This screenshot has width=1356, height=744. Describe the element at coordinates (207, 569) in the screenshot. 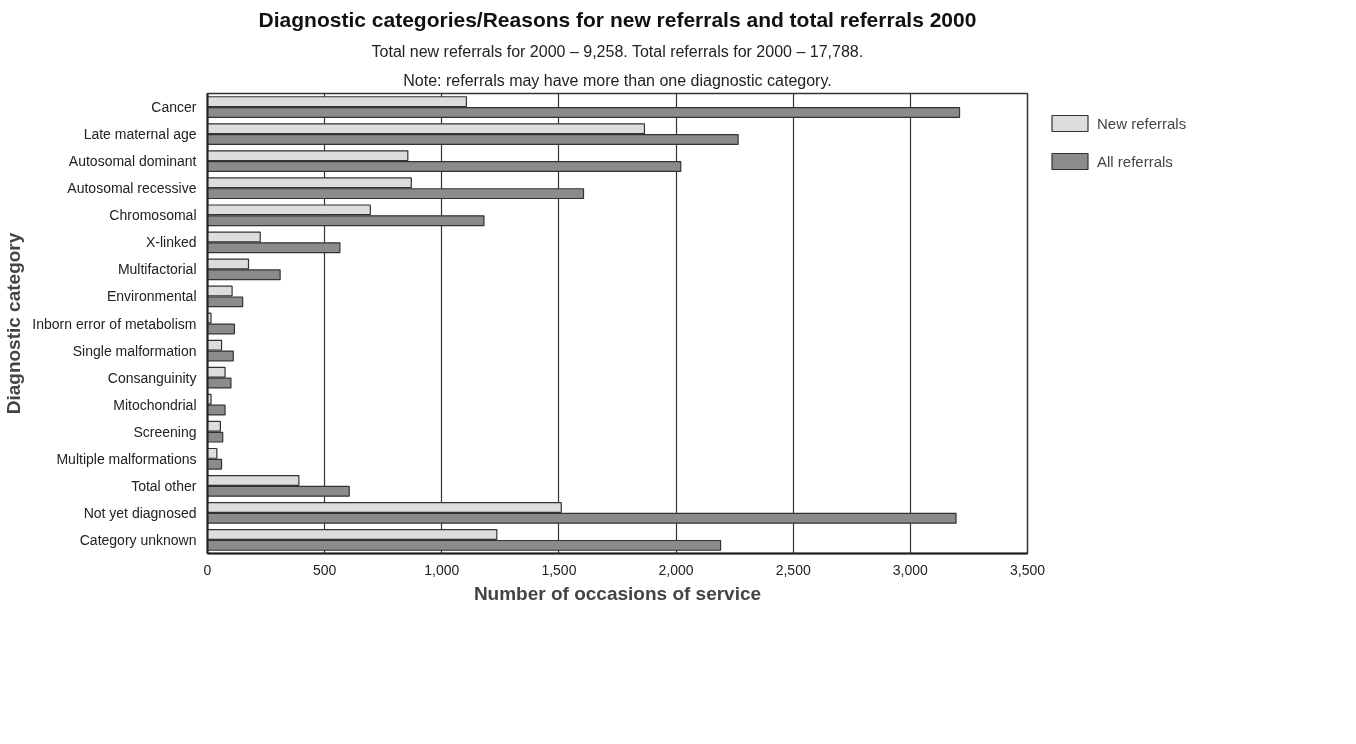

I see `x-tick-label: 0` at that location.